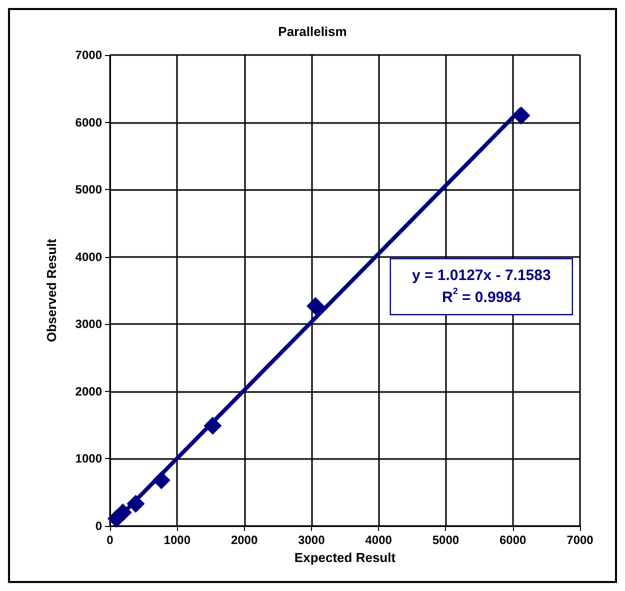 The width and height of the screenshot is (625, 591). Describe the element at coordinates (177, 540) in the screenshot. I see `x-tick-label: 1000` at that location.